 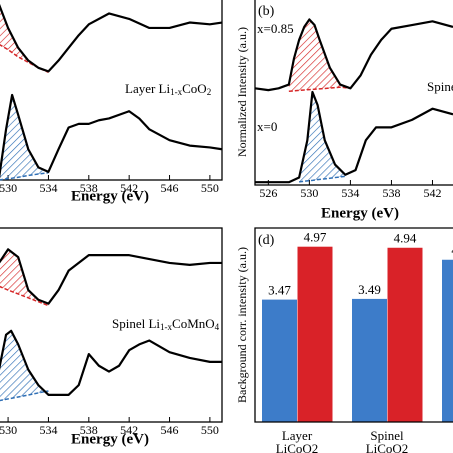 What do you see at coordinates (387, 435) in the screenshot?
I see `x-tick-label: Spinel` at bounding box center [387, 435].